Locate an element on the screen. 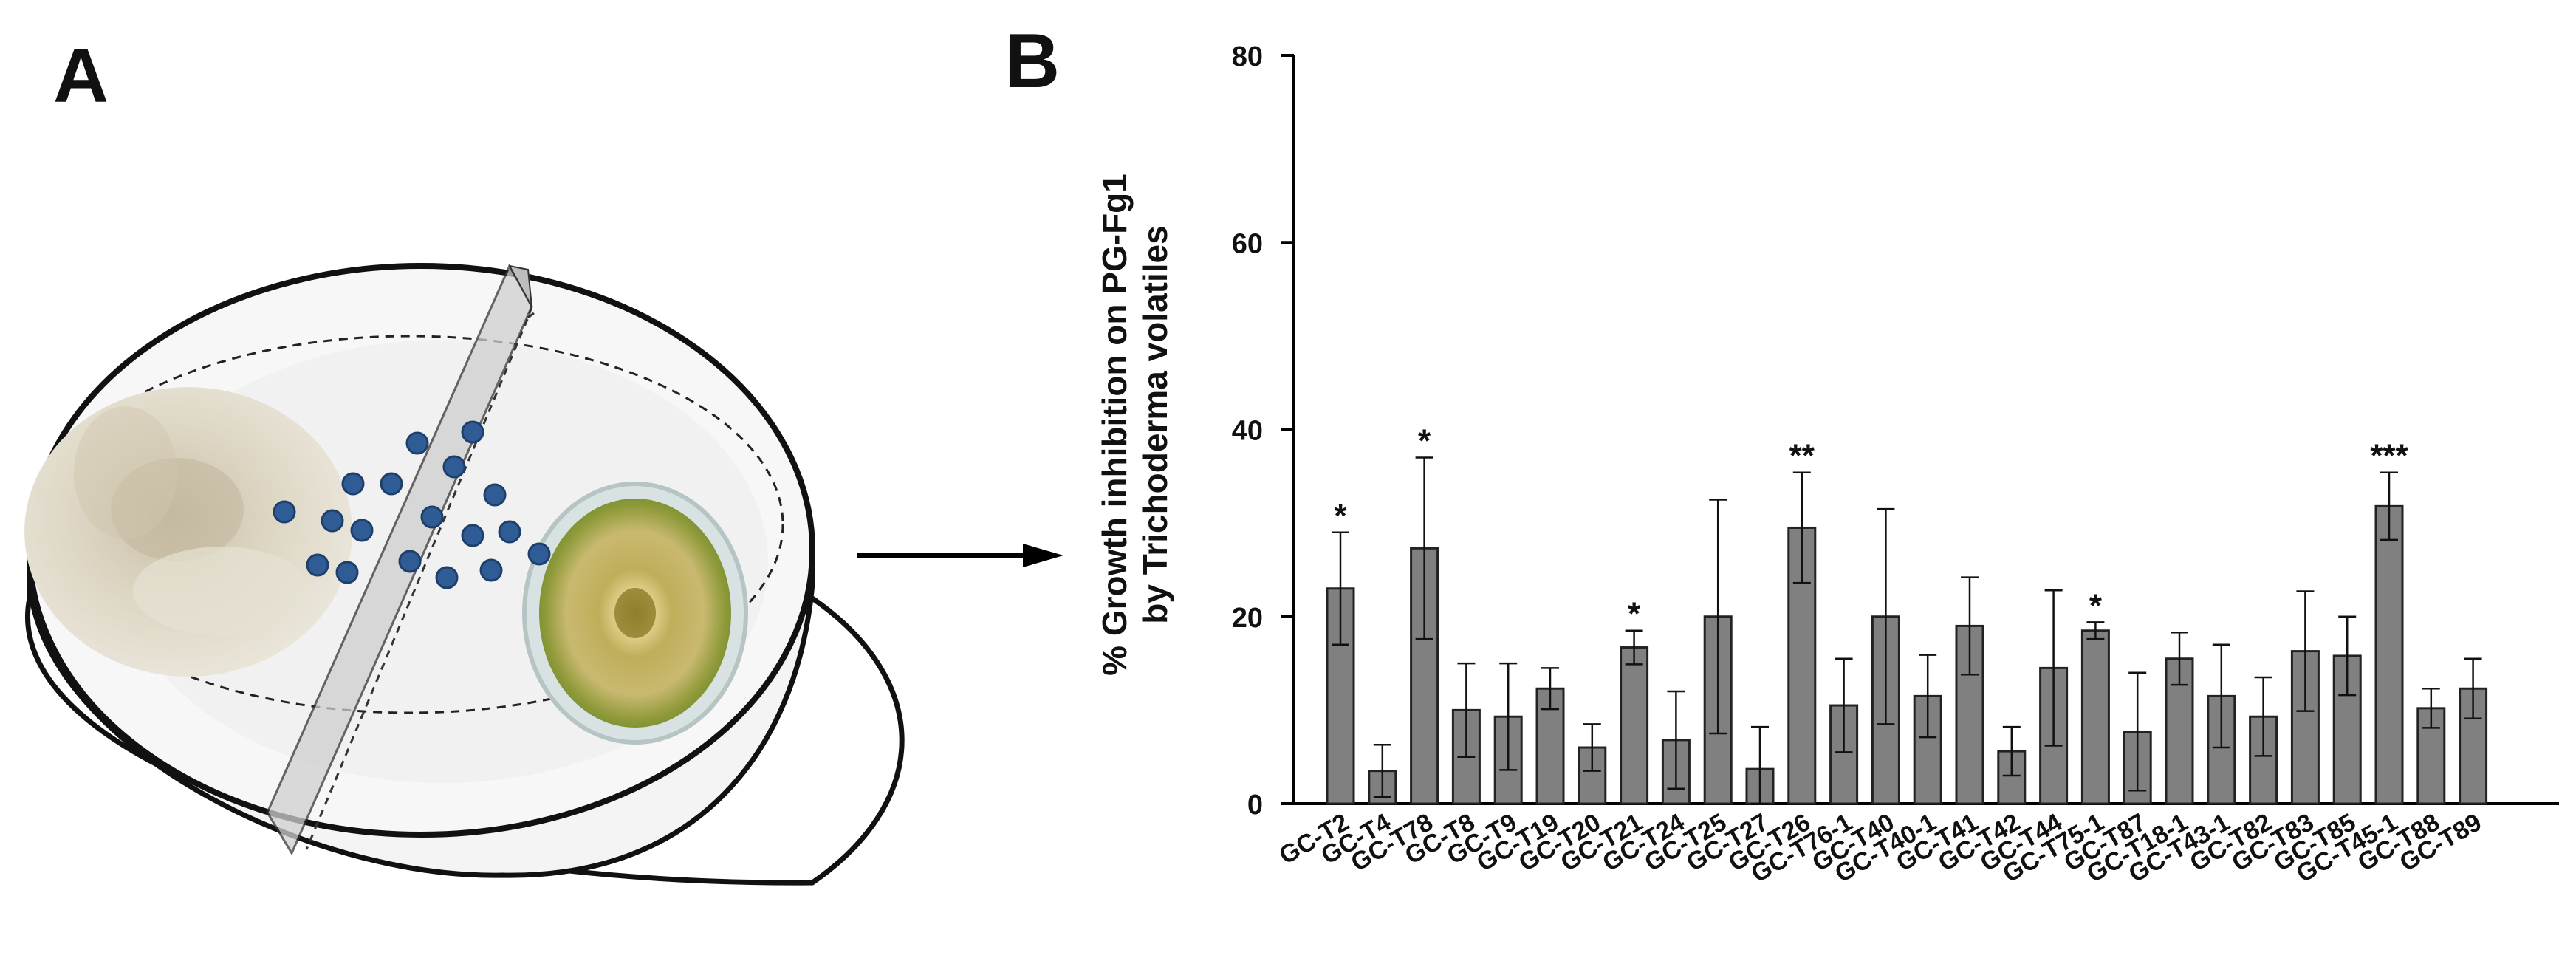 The image size is (2576, 975). panel-b-label: B is located at coordinates (1032, 61).